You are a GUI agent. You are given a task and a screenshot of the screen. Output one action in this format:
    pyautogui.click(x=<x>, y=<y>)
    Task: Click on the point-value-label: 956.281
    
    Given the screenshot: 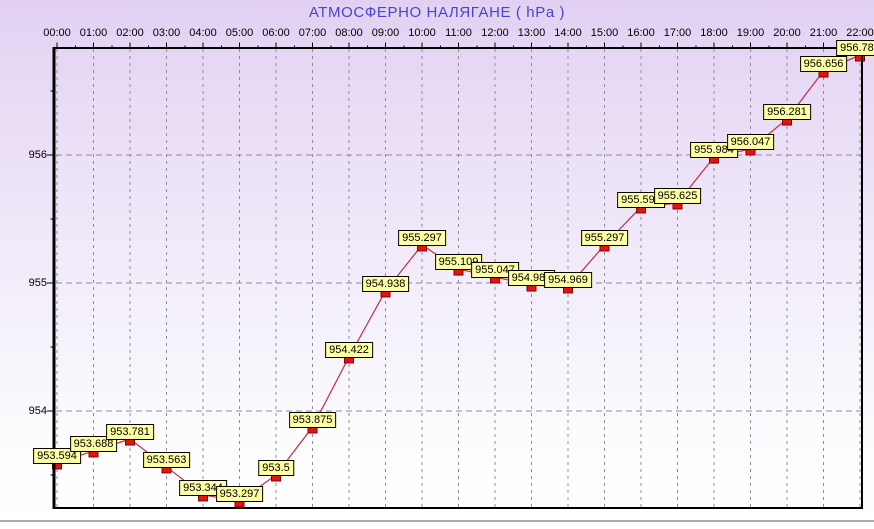 What is the action you would take?
    pyautogui.click(x=787, y=112)
    